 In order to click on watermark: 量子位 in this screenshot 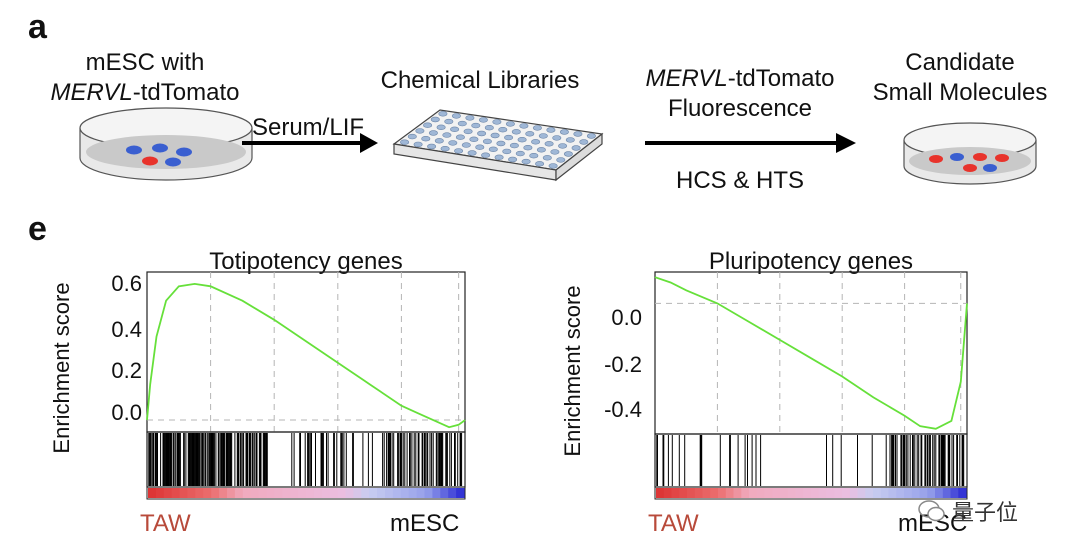, I will do `click(983, 511)`.